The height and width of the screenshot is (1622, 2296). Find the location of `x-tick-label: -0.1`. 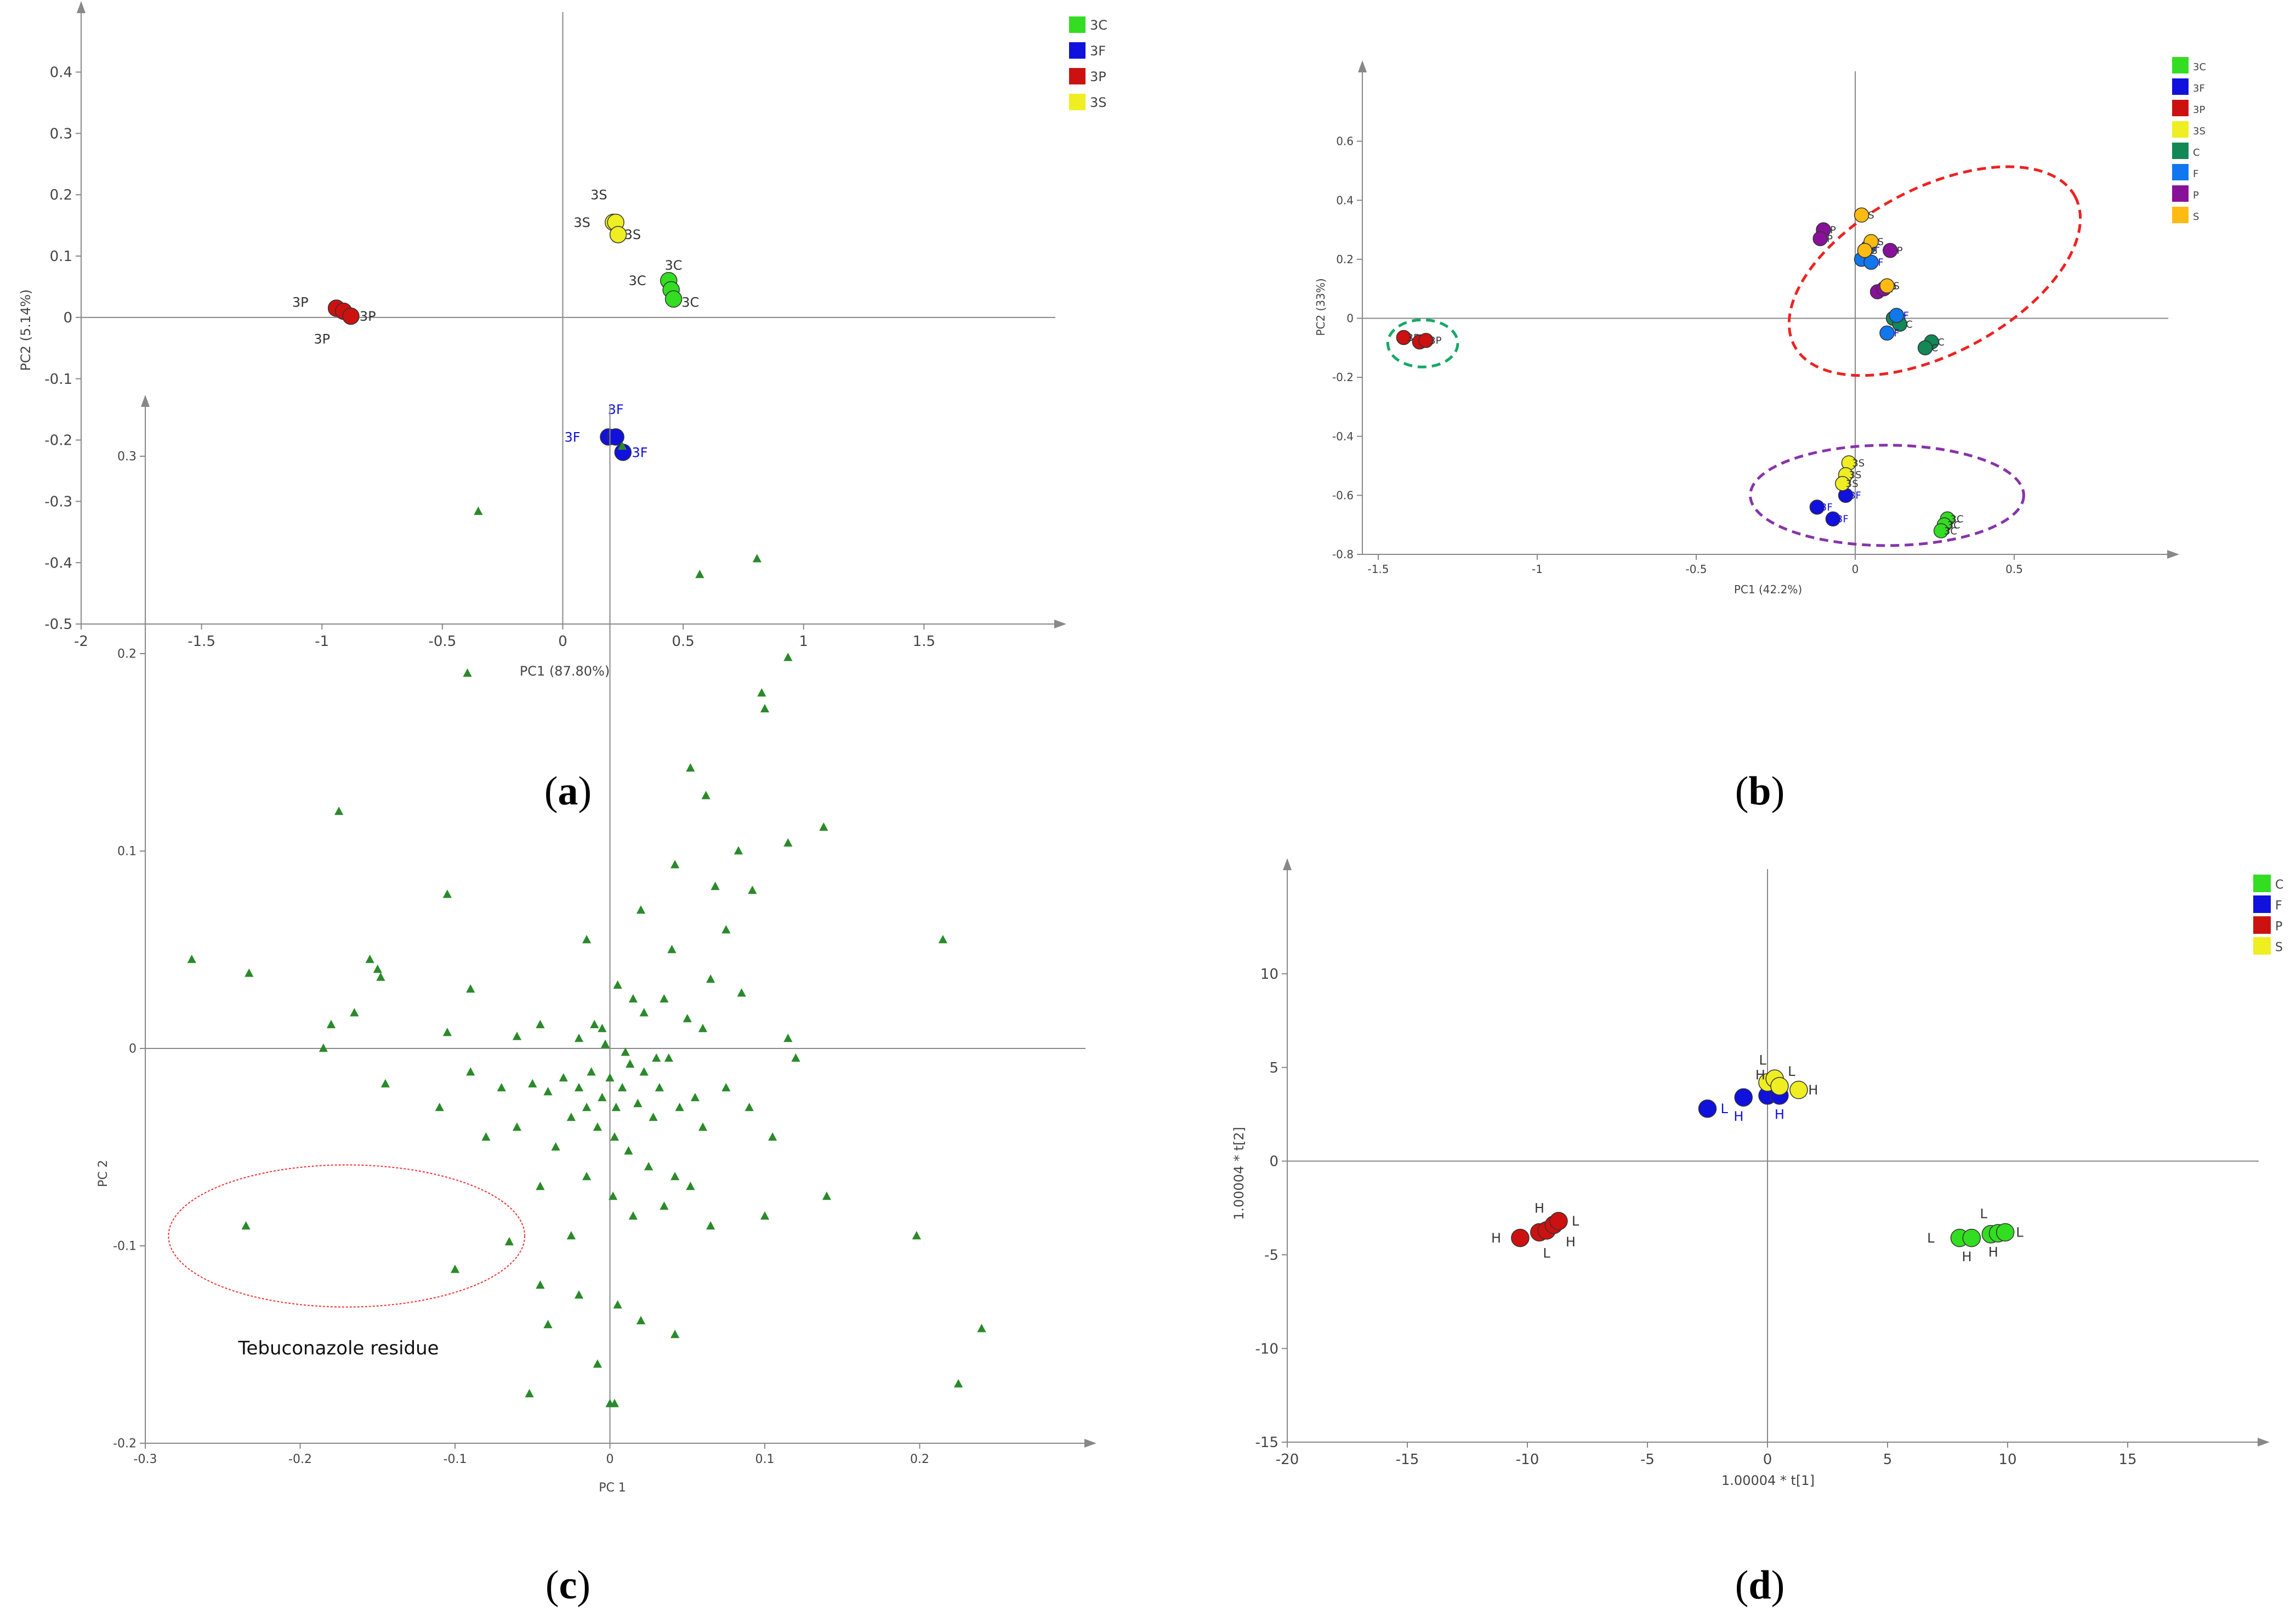

x-tick-label: -0.1 is located at coordinates (456, 1459).